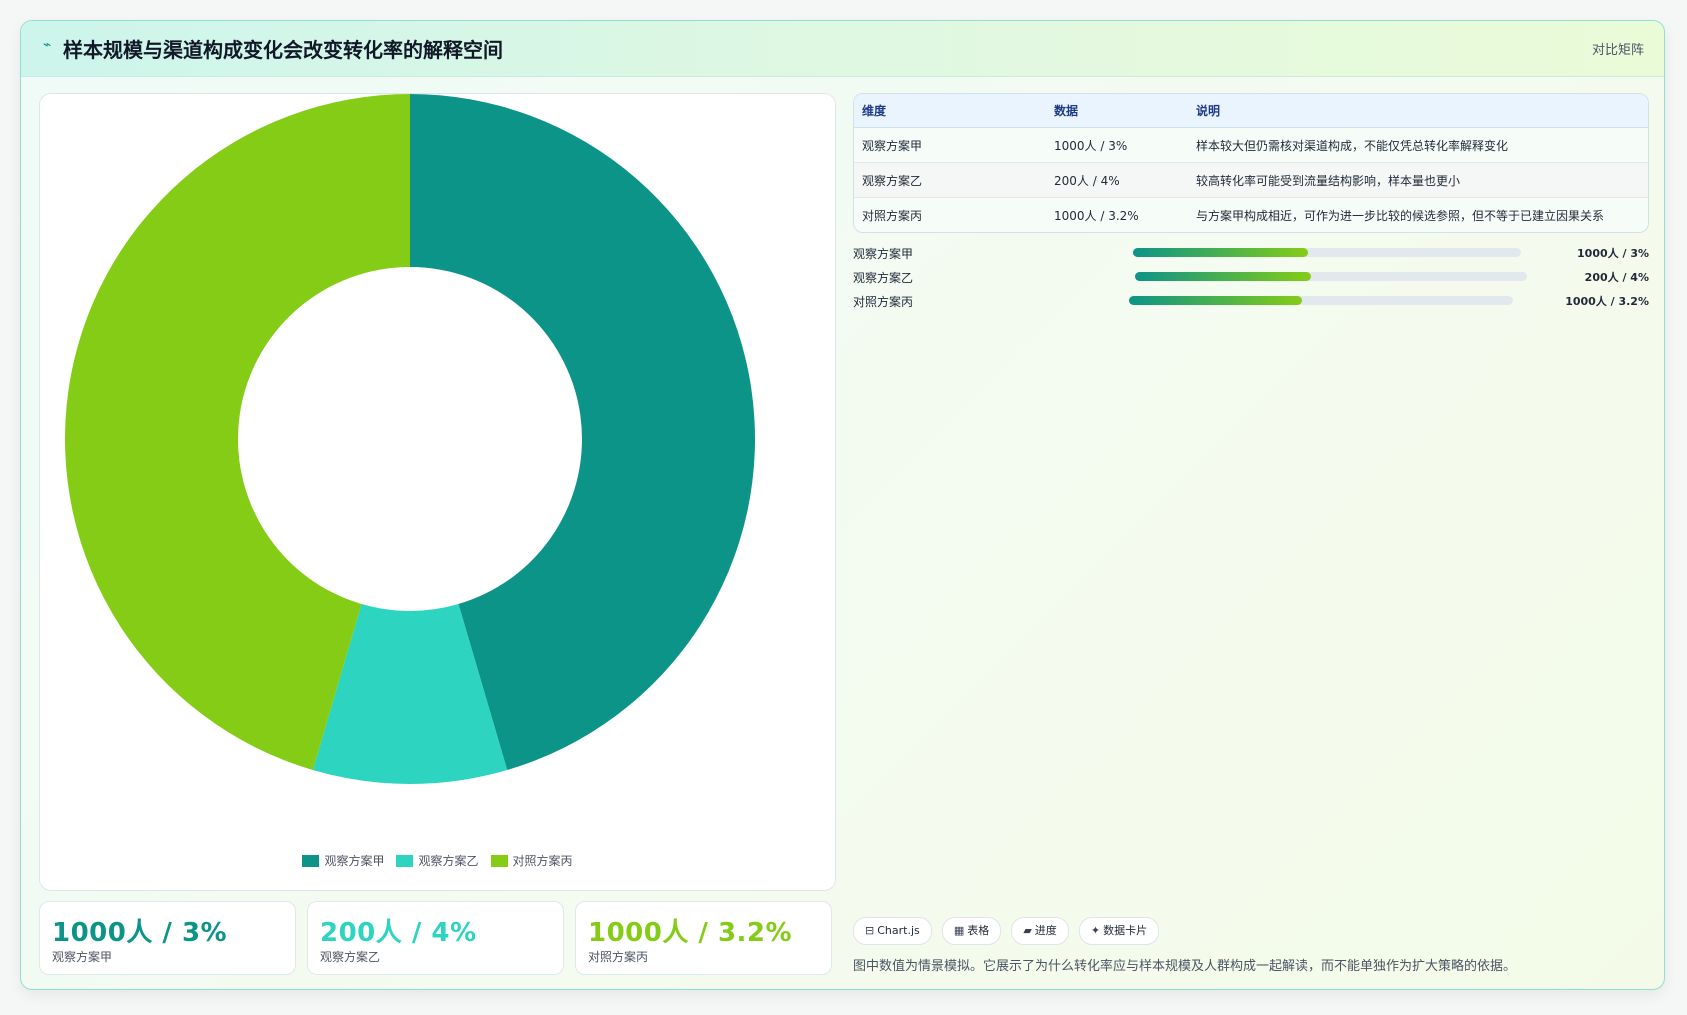  Describe the element at coordinates (1095, 930) in the screenshot. I see `sparkle-icon: ✦` at that location.